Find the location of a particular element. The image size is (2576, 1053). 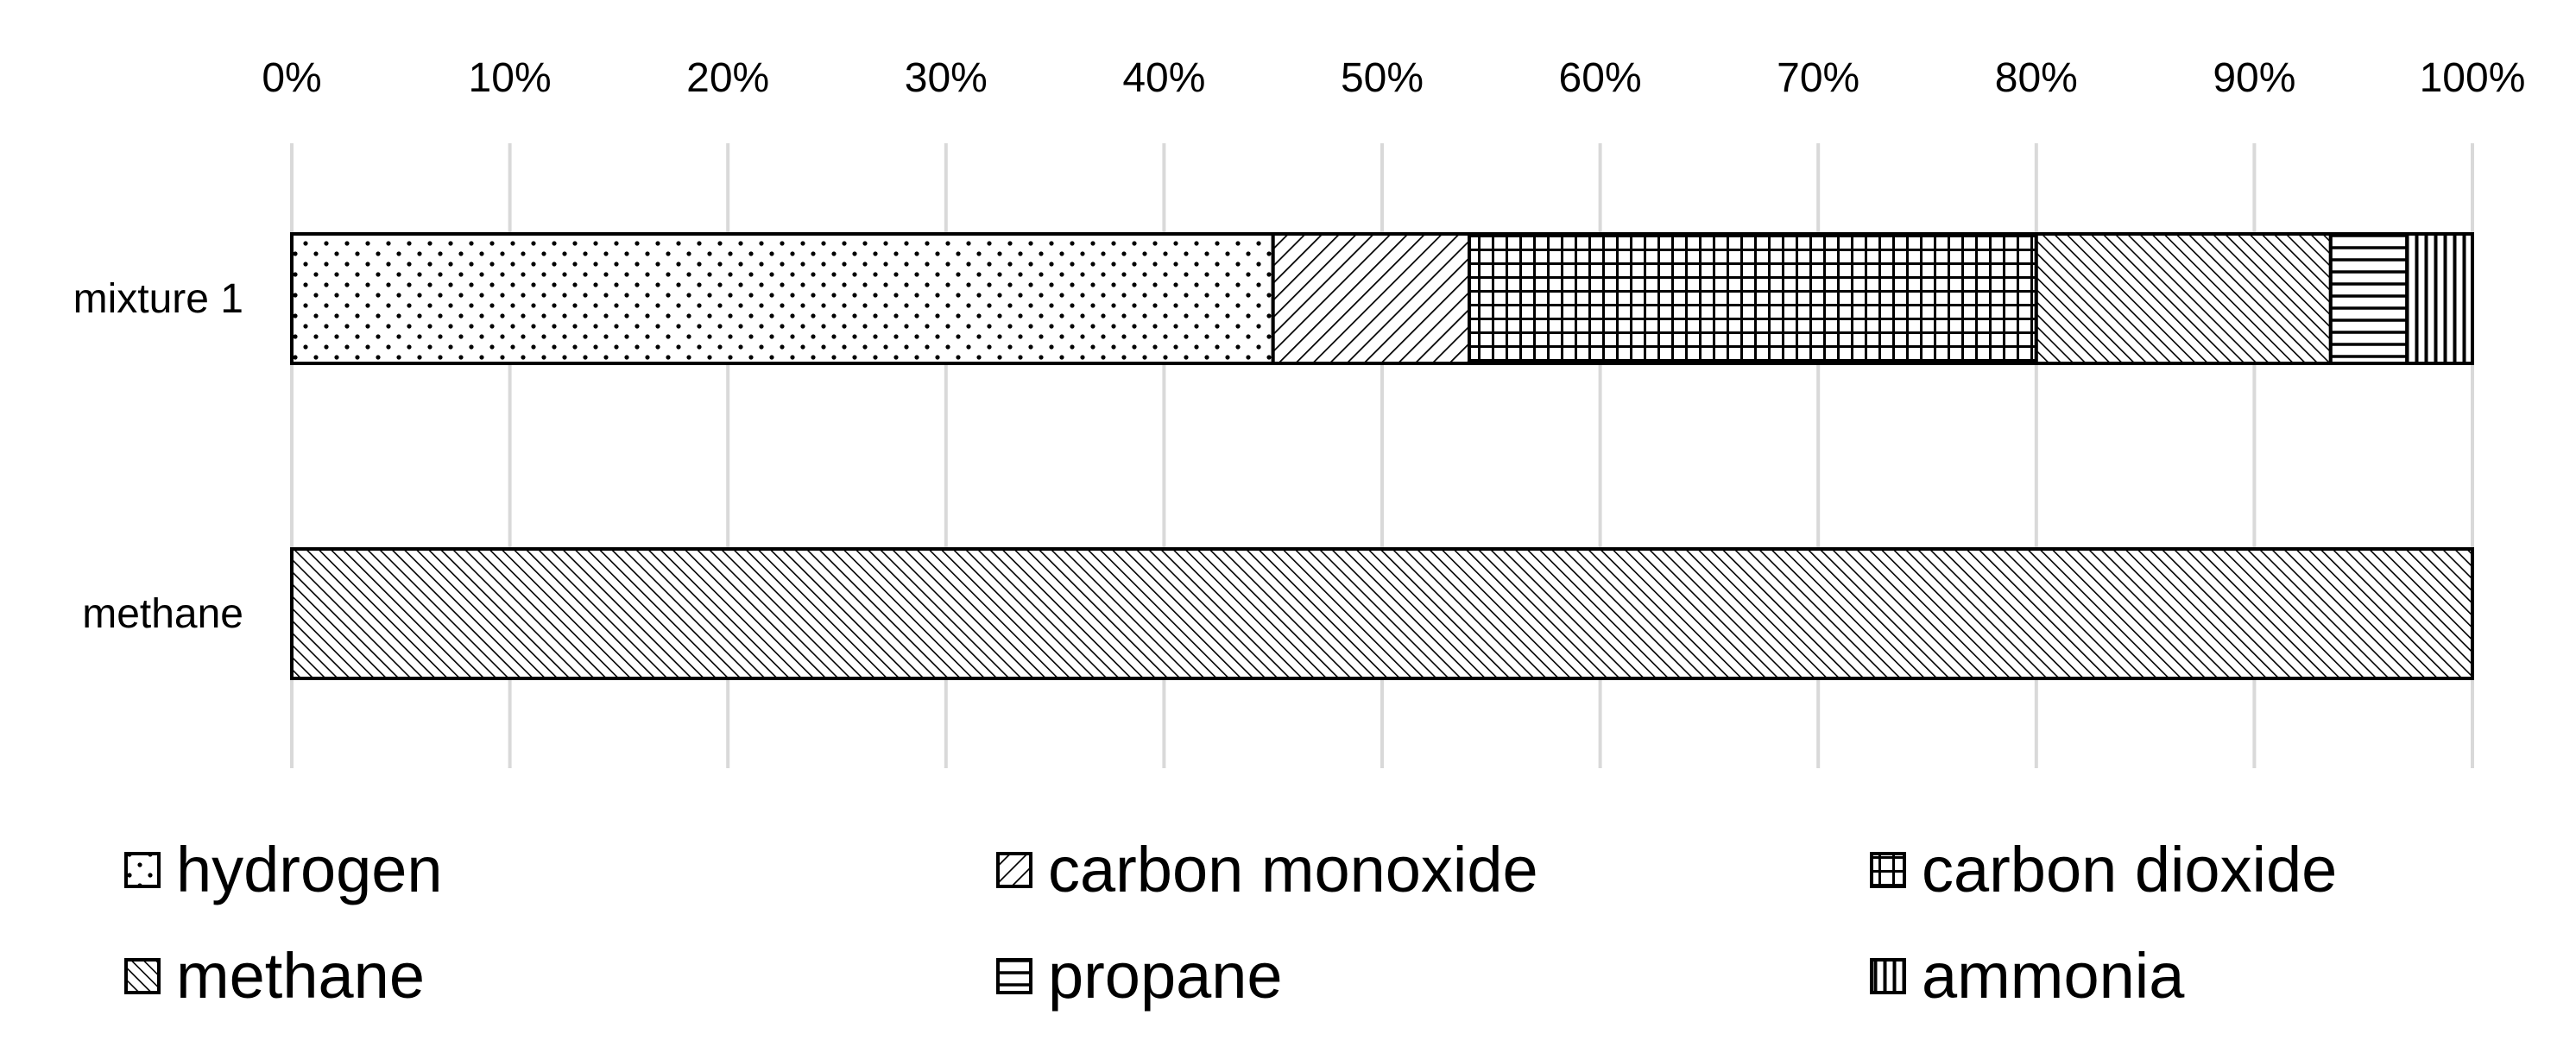

category-label: methane is located at coordinates (162, 614).